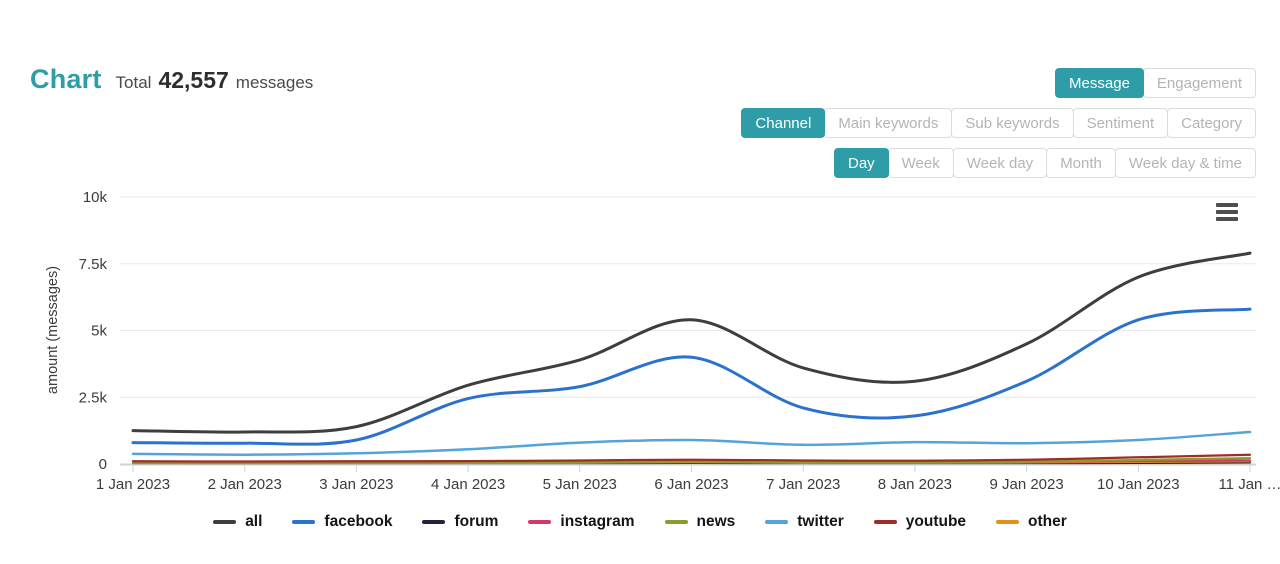 The height and width of the screenshot is (564, 1280). I want to click on legend-swatch-facebook, so click(304, 522).